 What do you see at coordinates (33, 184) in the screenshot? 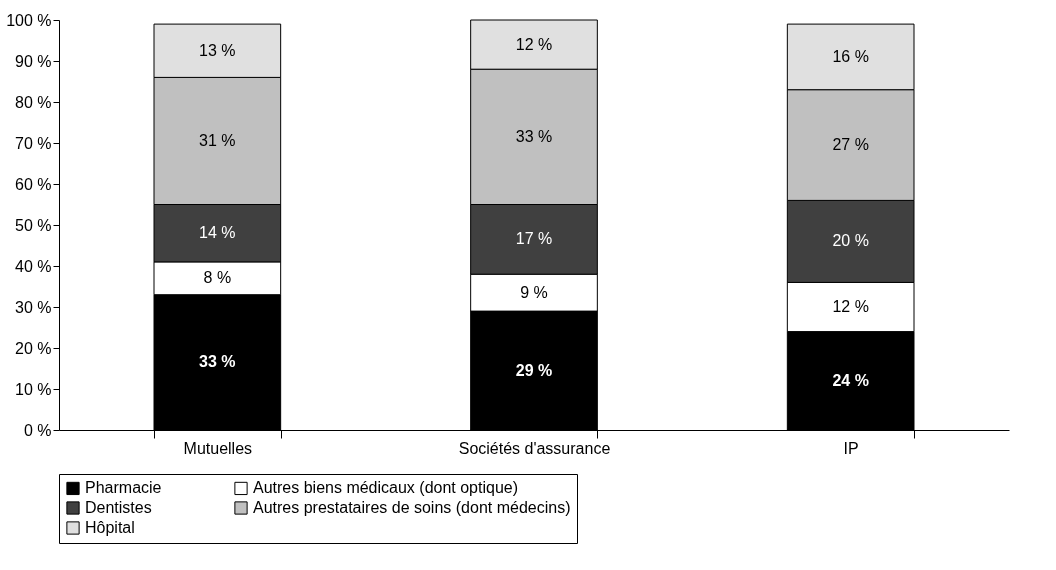
I see `y-tick-label: 60 %` at bounding box center [33, 184].